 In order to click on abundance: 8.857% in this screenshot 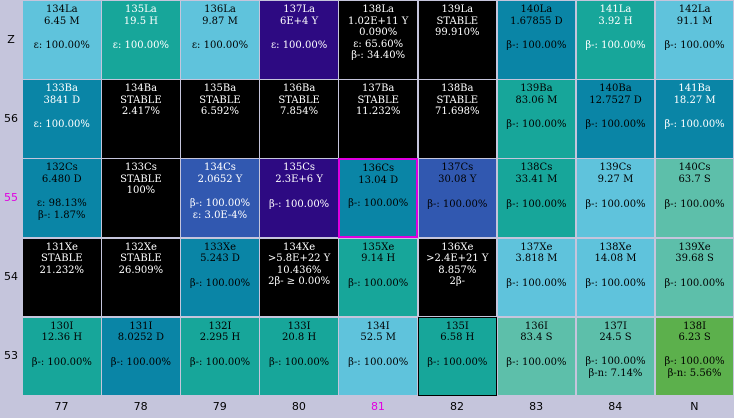, I will do `click(457, 270)`.